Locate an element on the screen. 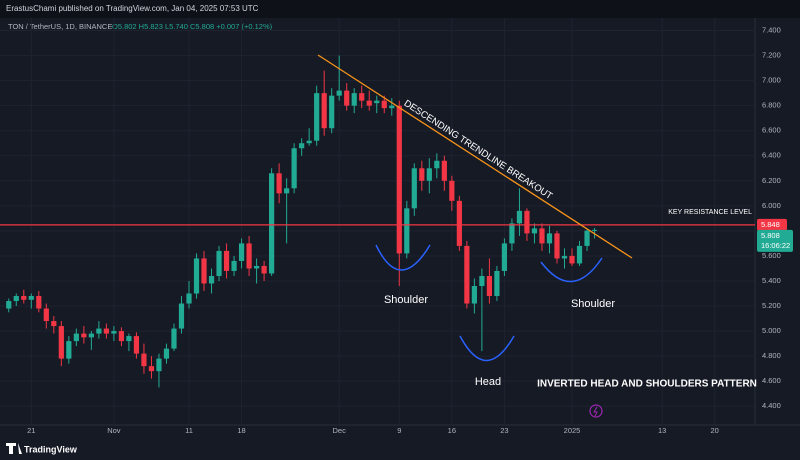 This screenshot has width=800, height=460. x-tick-label: 13 is located at coordinates (662, 430).